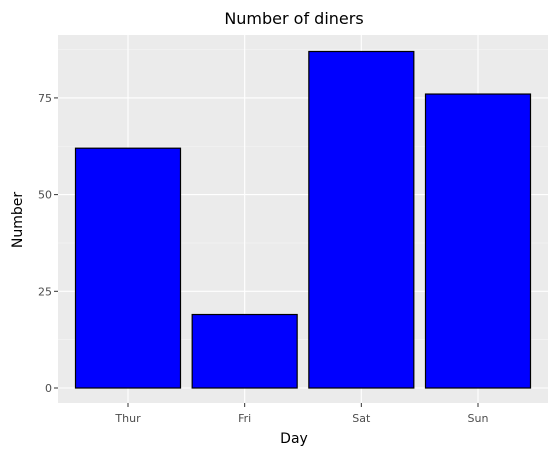 The width and height of the screenshot is (559, 456). What do you see at coordinates (127, 418) in the screenshot?
I see `x-tick-label: Thur` at bounding box center [127, 418].